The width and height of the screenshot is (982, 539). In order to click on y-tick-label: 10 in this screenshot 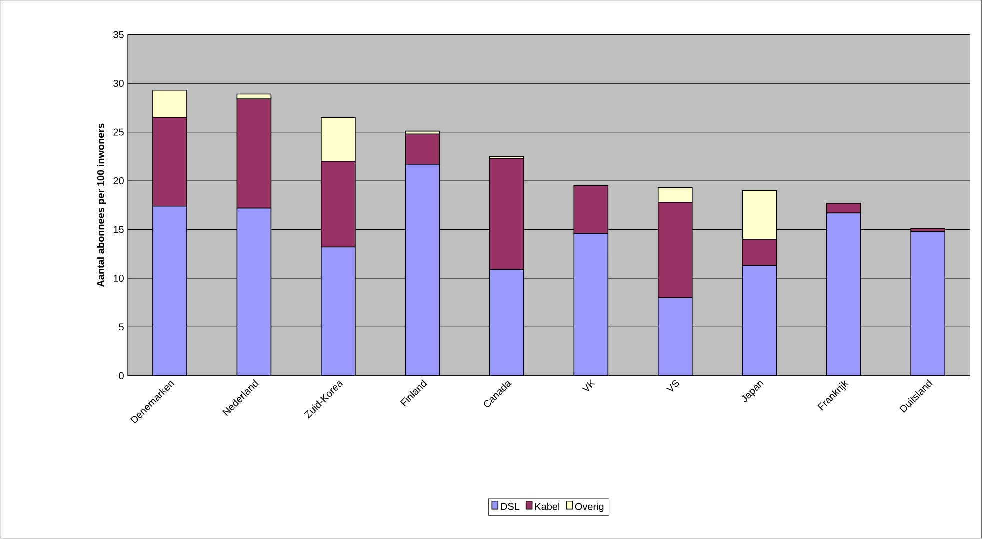, I will do `click(119, 278)`.